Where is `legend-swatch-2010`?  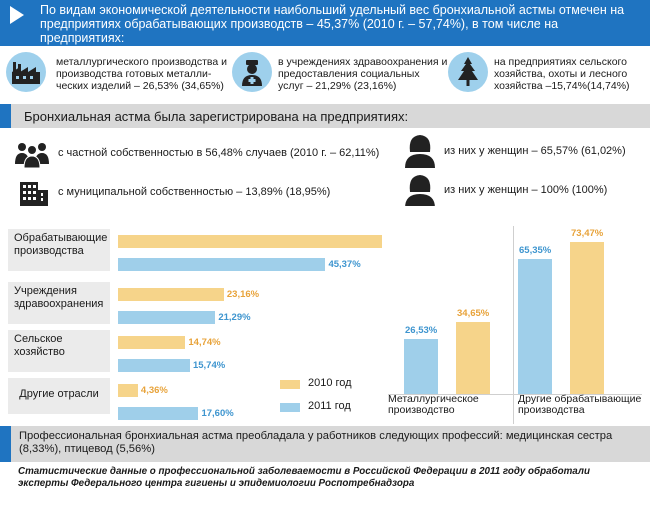 legend-swatch-2010 is located at coordinates (290, 384).